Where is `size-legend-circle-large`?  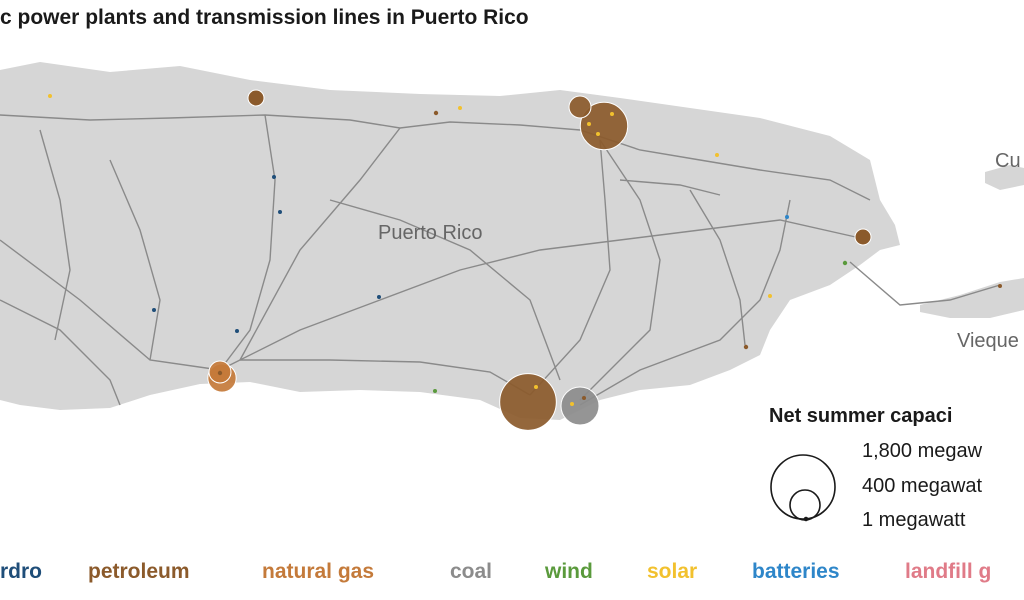 size-legend-circle-large is located at coordinates (803, 487).